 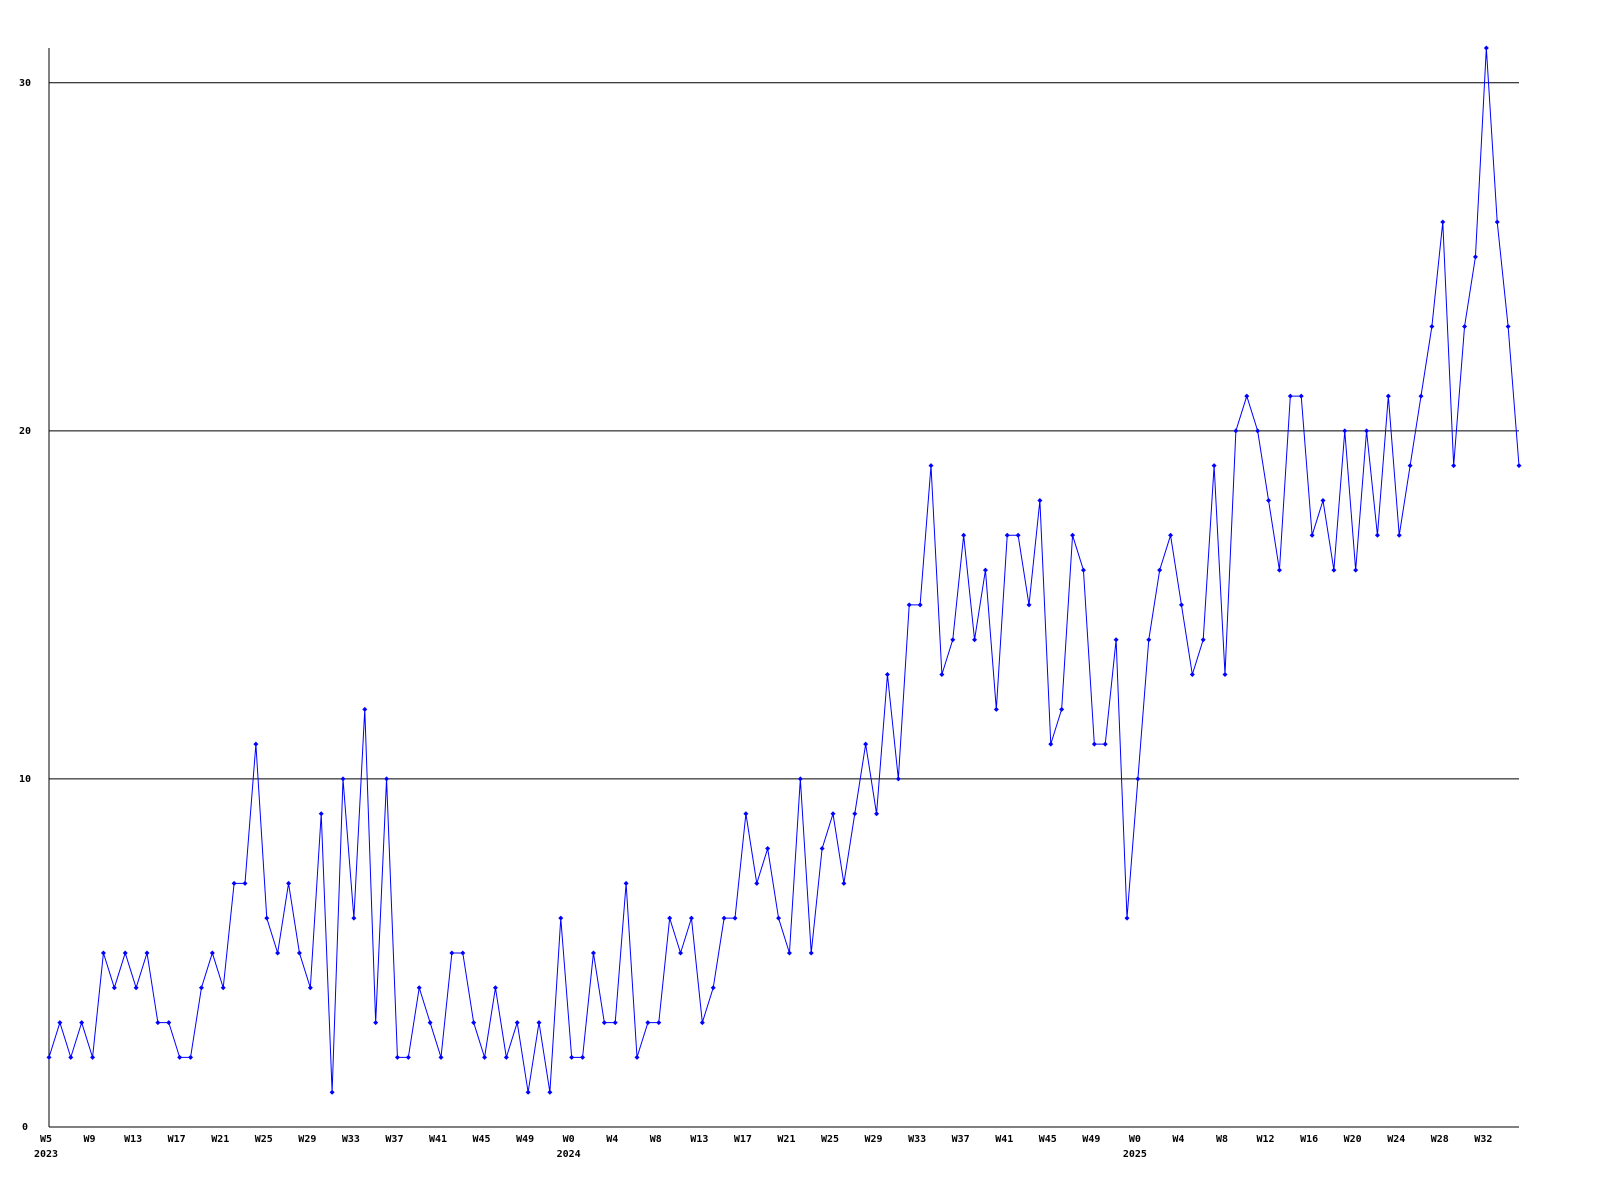 I want to click on y-tick-label: 30, so click(x=25, y=83).